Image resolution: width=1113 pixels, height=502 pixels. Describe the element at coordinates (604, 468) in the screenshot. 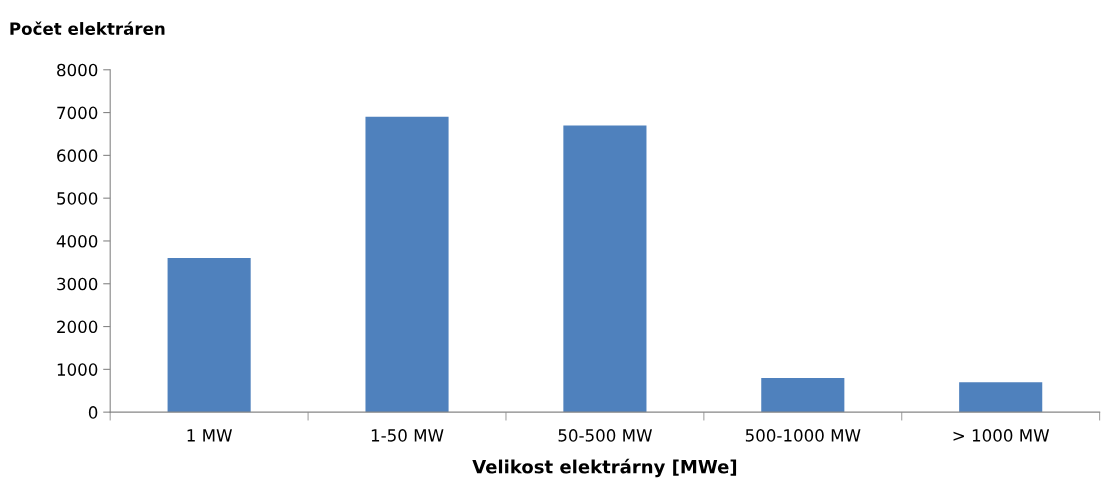

I see `x-axis-title: Velikost elektrárny [MWe]` at that location.